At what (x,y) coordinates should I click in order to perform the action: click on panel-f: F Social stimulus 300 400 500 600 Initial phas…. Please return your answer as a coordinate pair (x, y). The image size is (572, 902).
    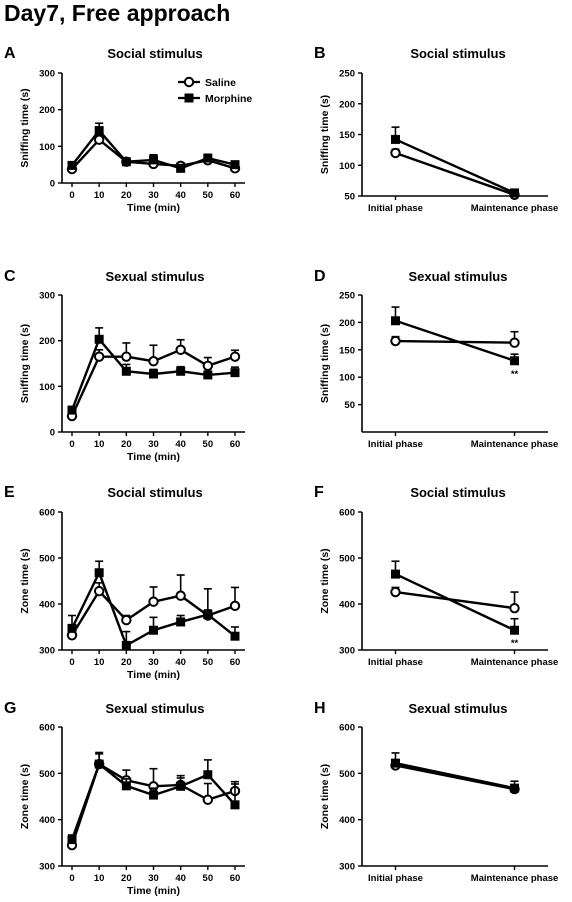
    Looking at the image, I should click on (436, 576).